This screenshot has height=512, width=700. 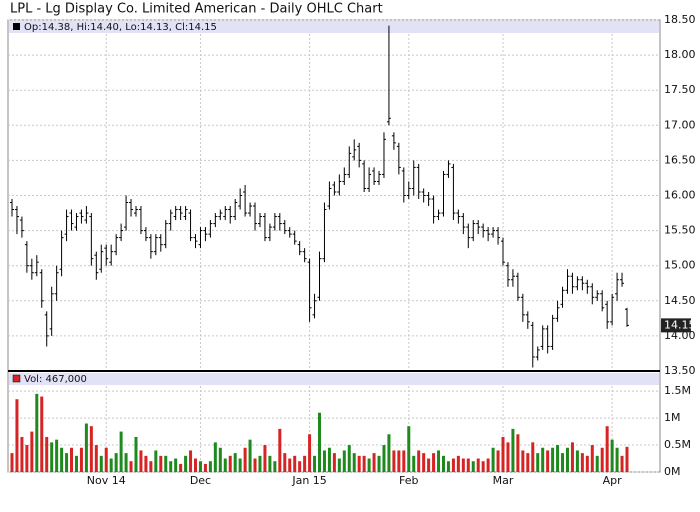 I want to click on x-tick-label: Dec, so click(x=200, y=480).